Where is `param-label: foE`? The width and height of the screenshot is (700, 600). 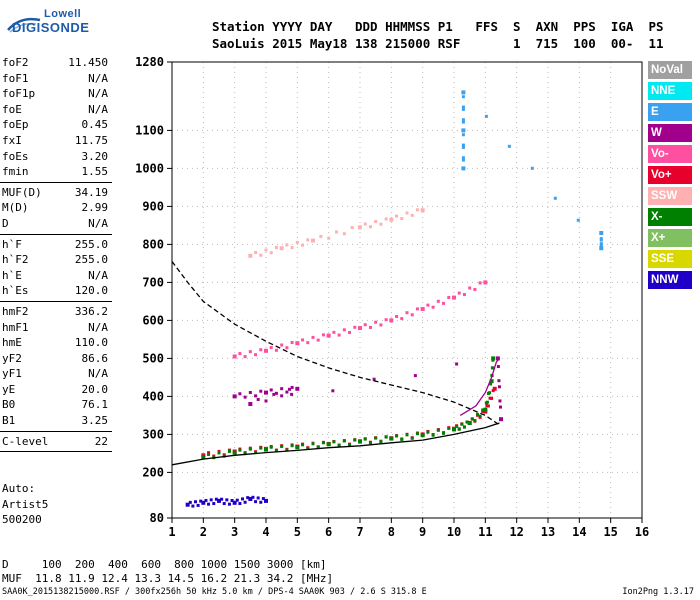
param-label: foE is located at coordinates (12, 109).